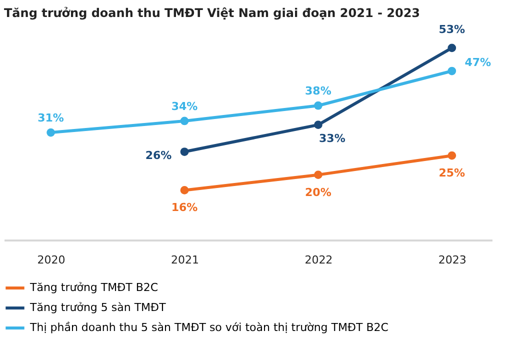 The image size is (511, 348). Describe the element at coordinates (93, 287) in the screenshot. I see `legend-label: Tăng trưởng TMĐT B2C` at that location.